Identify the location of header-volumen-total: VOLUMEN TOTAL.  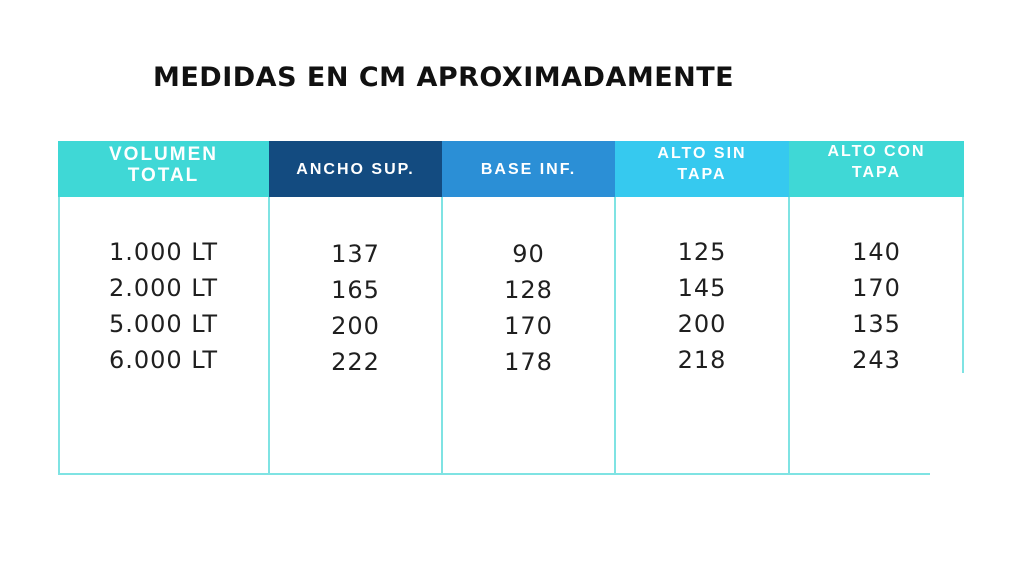
(163, 169).